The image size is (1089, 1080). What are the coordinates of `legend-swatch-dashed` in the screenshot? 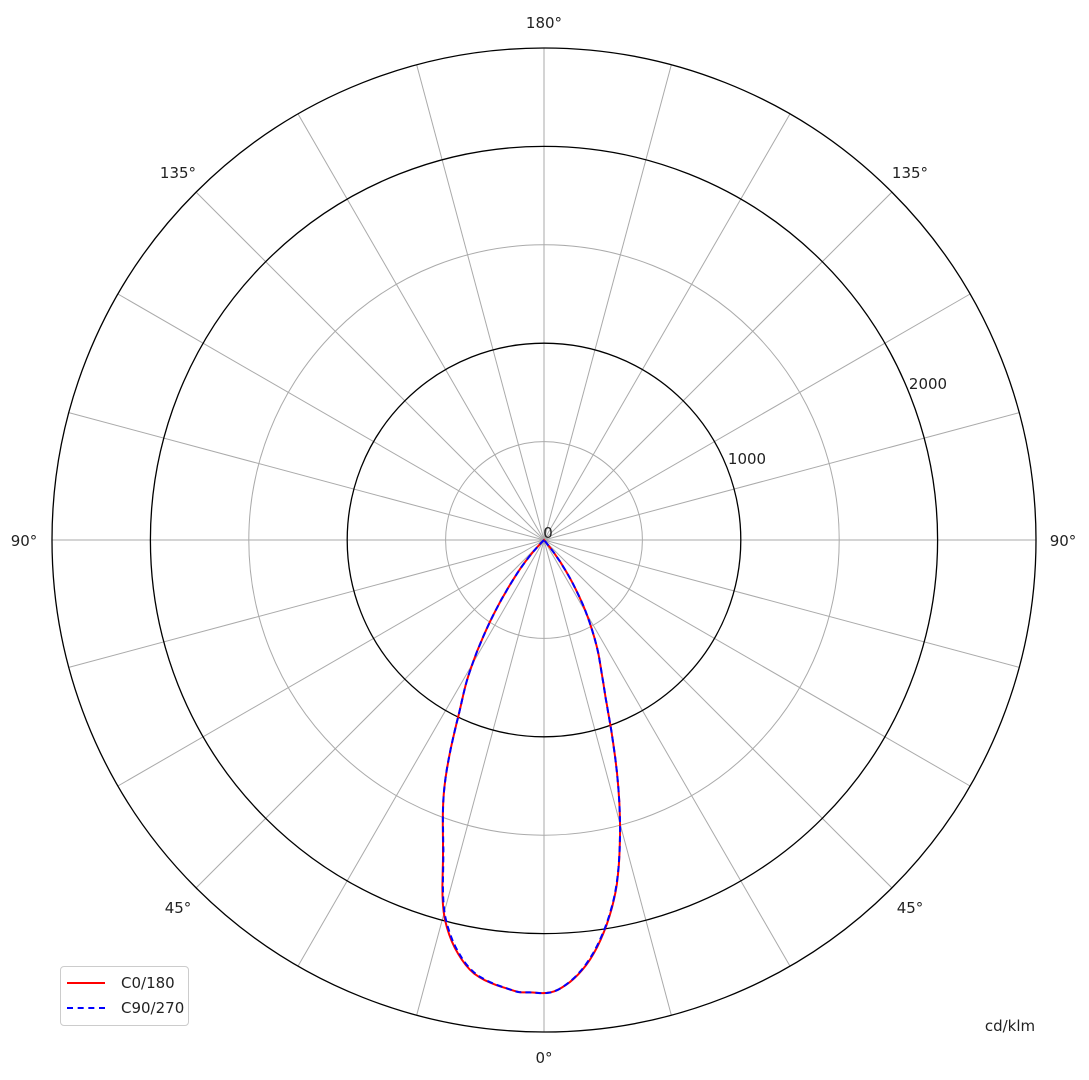 It's located at (86, 1008).